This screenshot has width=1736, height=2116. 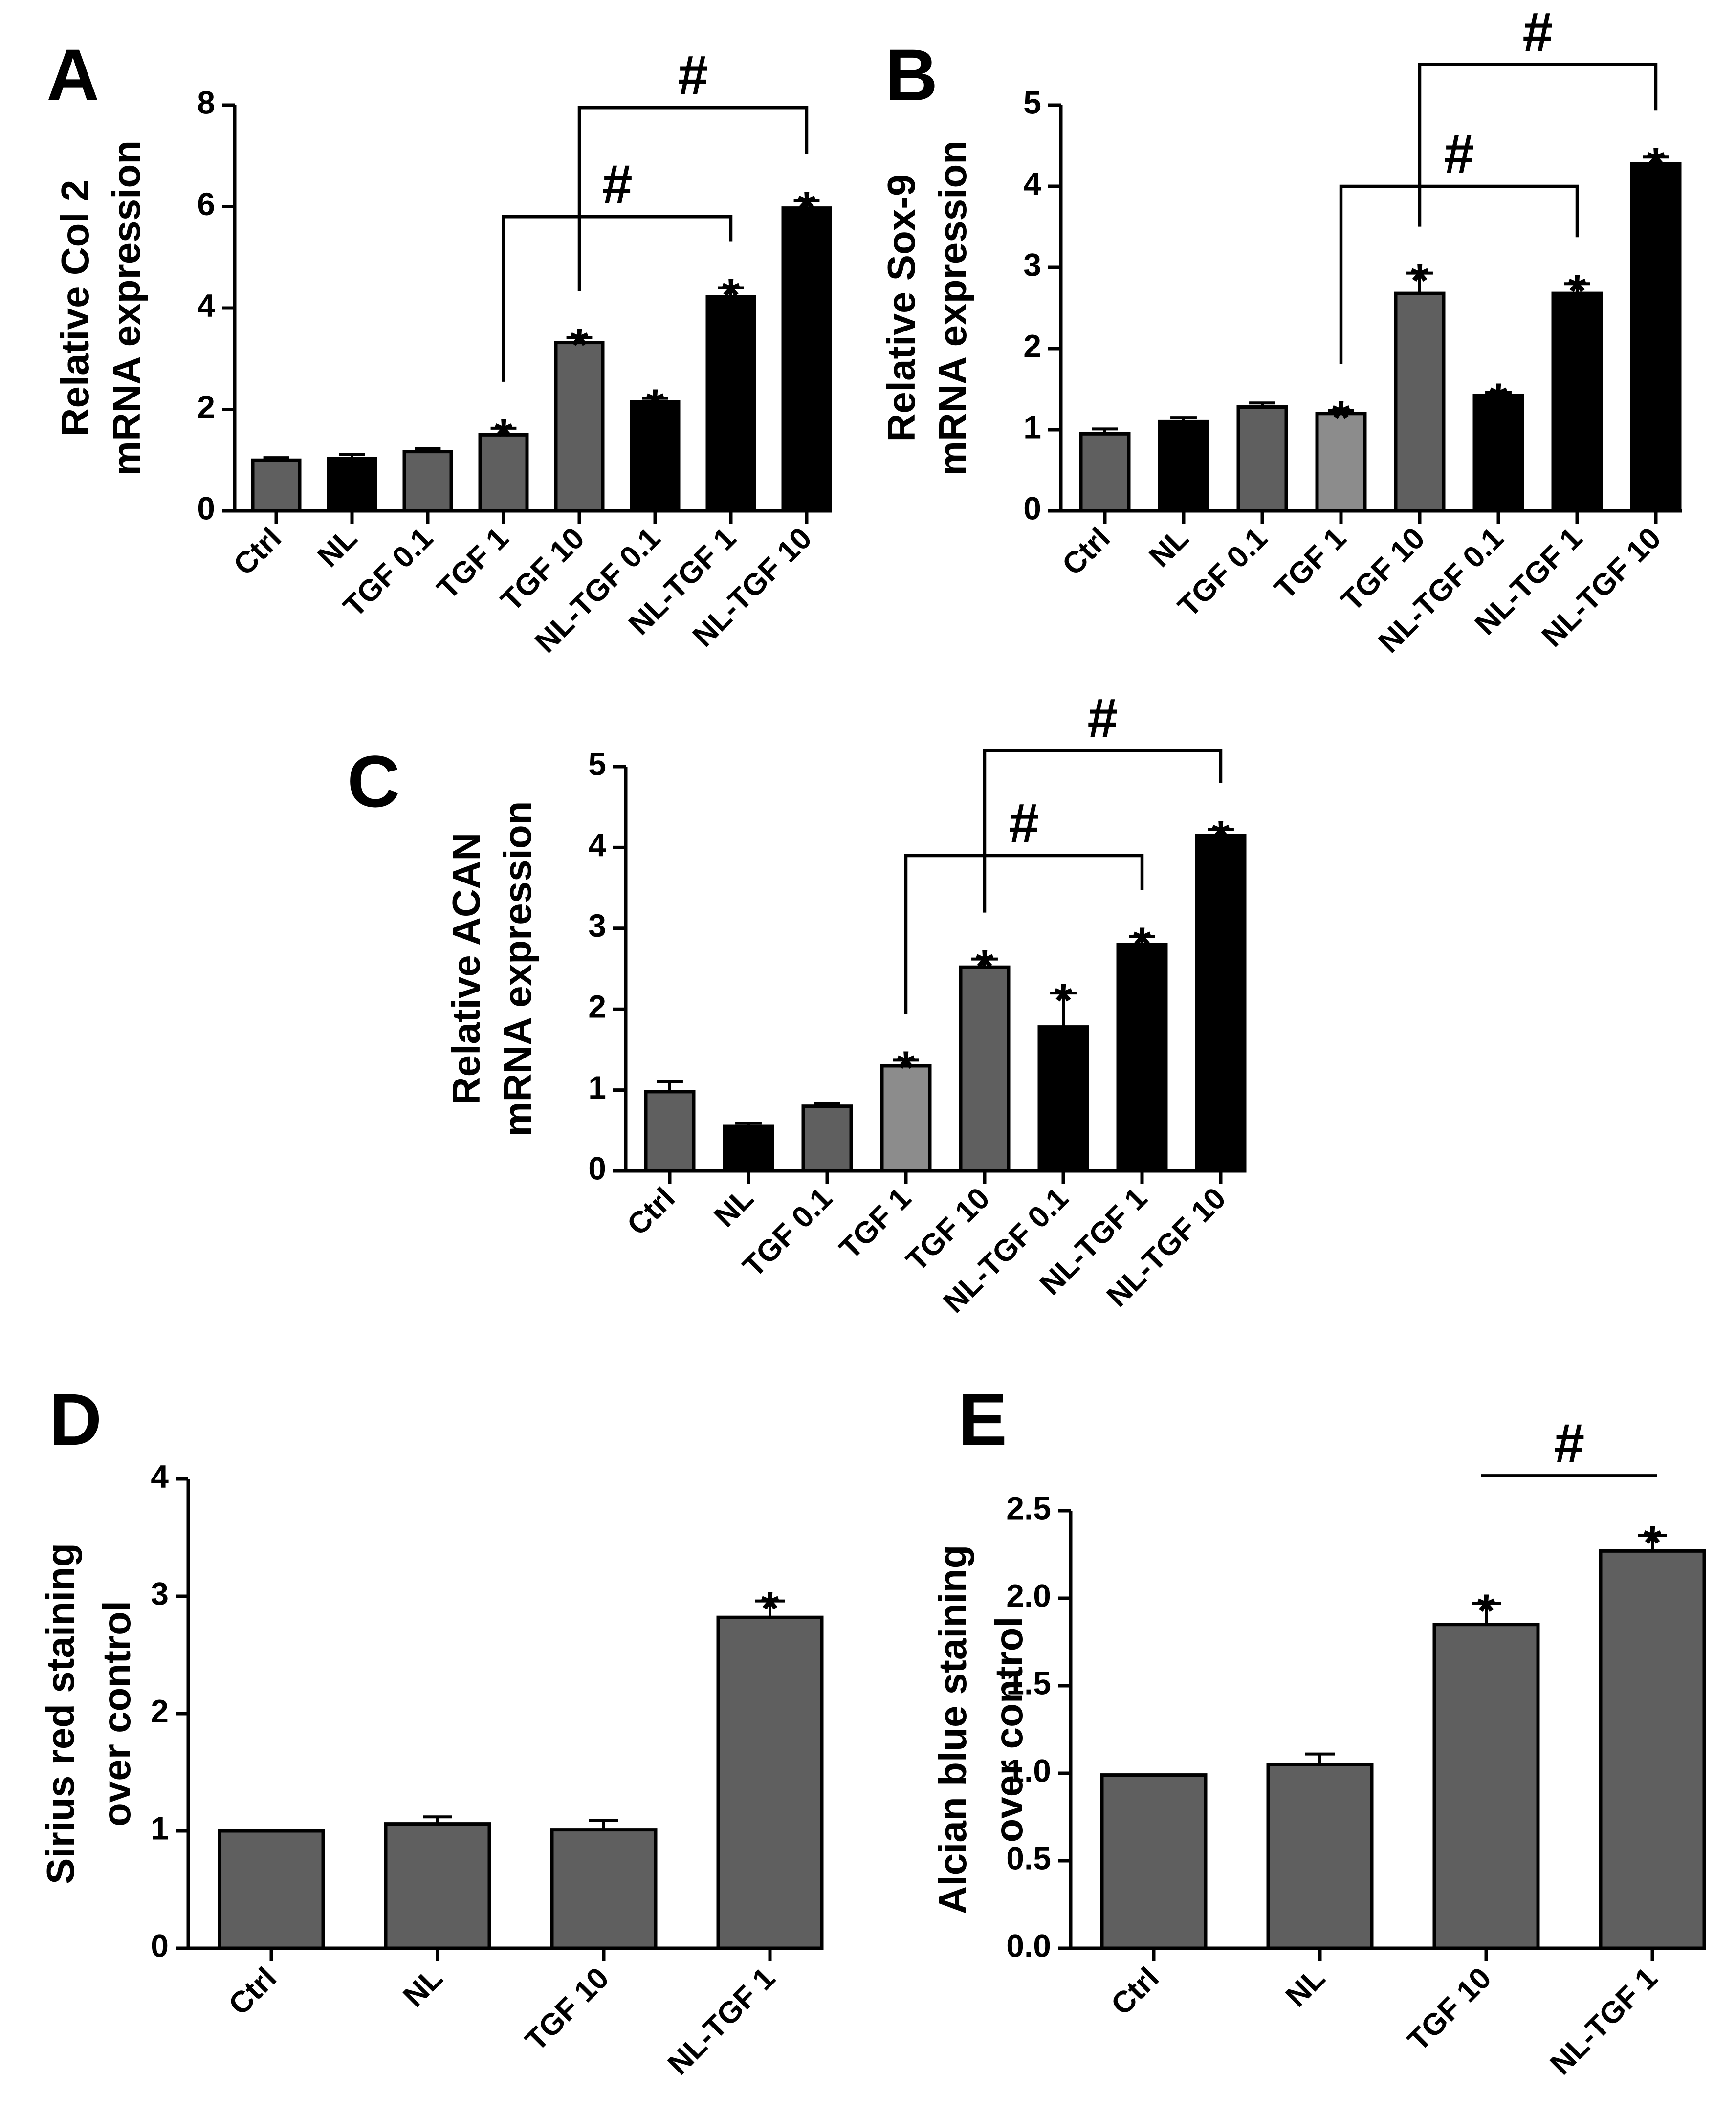 What do you see at coordinates (75, 308) in the screenshot?
I see `y-axis-title-line: Relative Col 2` at bounding box center [75, 308].